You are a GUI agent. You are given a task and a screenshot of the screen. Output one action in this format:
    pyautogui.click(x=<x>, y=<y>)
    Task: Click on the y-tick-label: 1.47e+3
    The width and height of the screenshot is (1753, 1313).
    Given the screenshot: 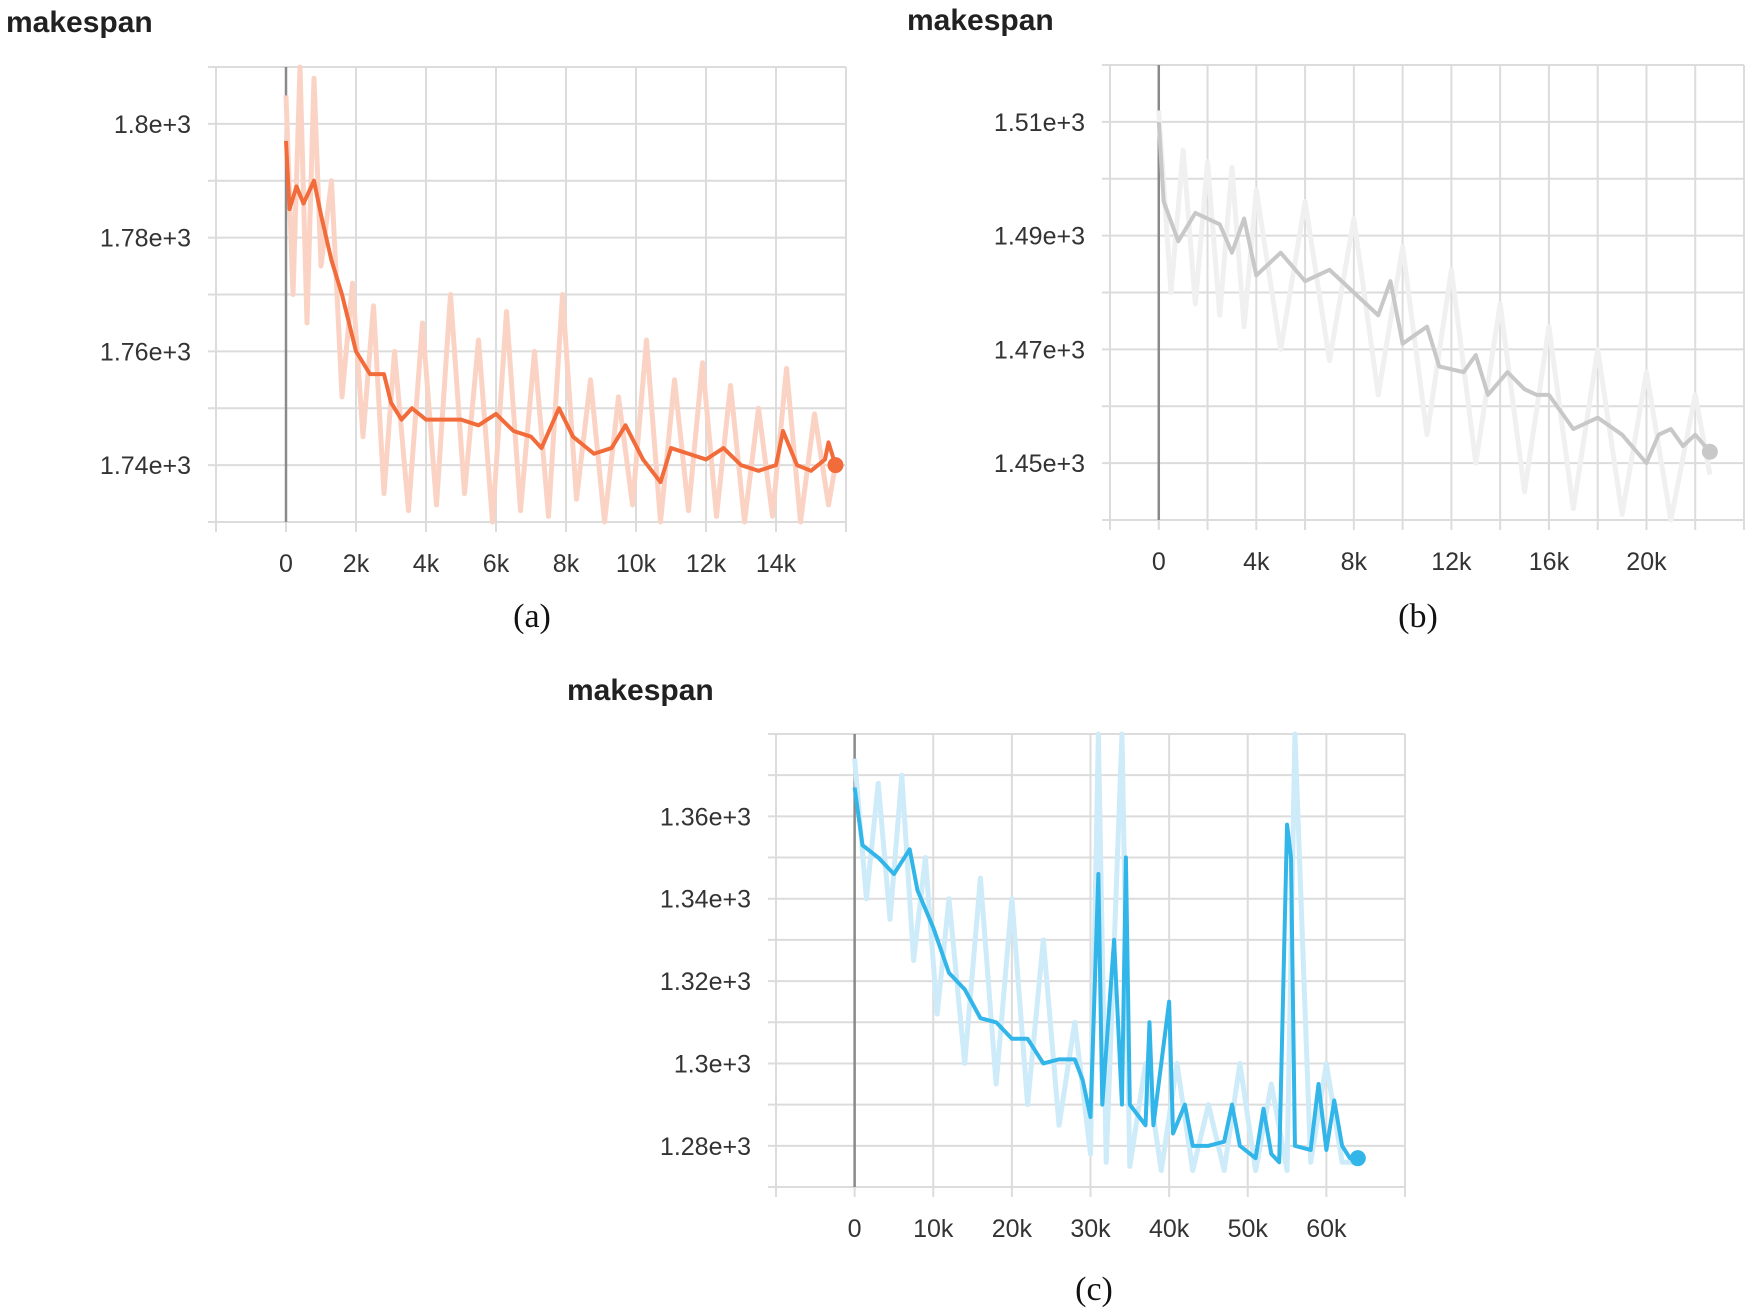 What is the action you would take?
    pyautogui.click(x=1039, y=350)
    